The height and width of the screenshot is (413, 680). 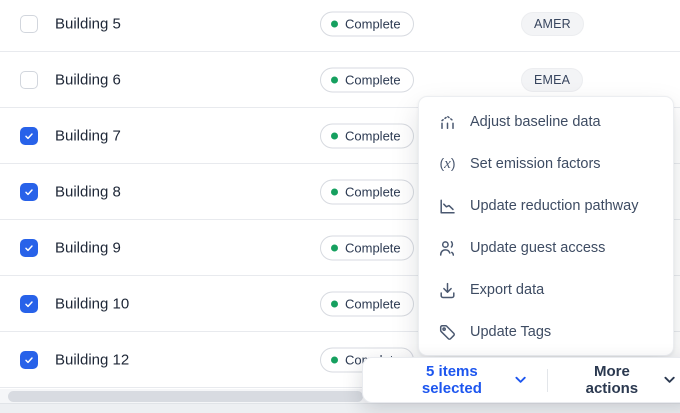 What do you see at coordinates (507, 290) in the screenshot?
I see `menu-item-label: Export data` at bounding box center [507, 290].